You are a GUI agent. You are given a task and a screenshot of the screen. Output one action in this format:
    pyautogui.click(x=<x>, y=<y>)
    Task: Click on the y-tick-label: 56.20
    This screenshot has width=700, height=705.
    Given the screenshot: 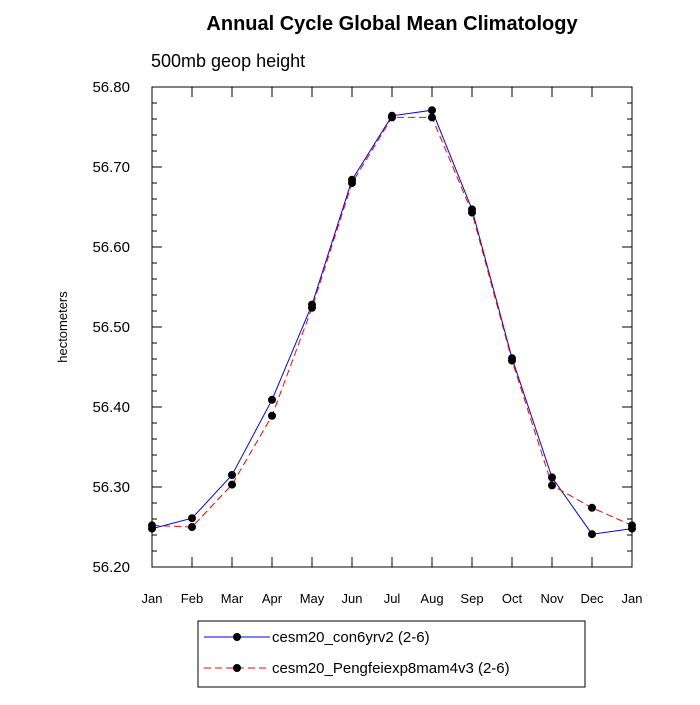 What is the action you would take?
    pyautogui.click(x=111, y=567)
    